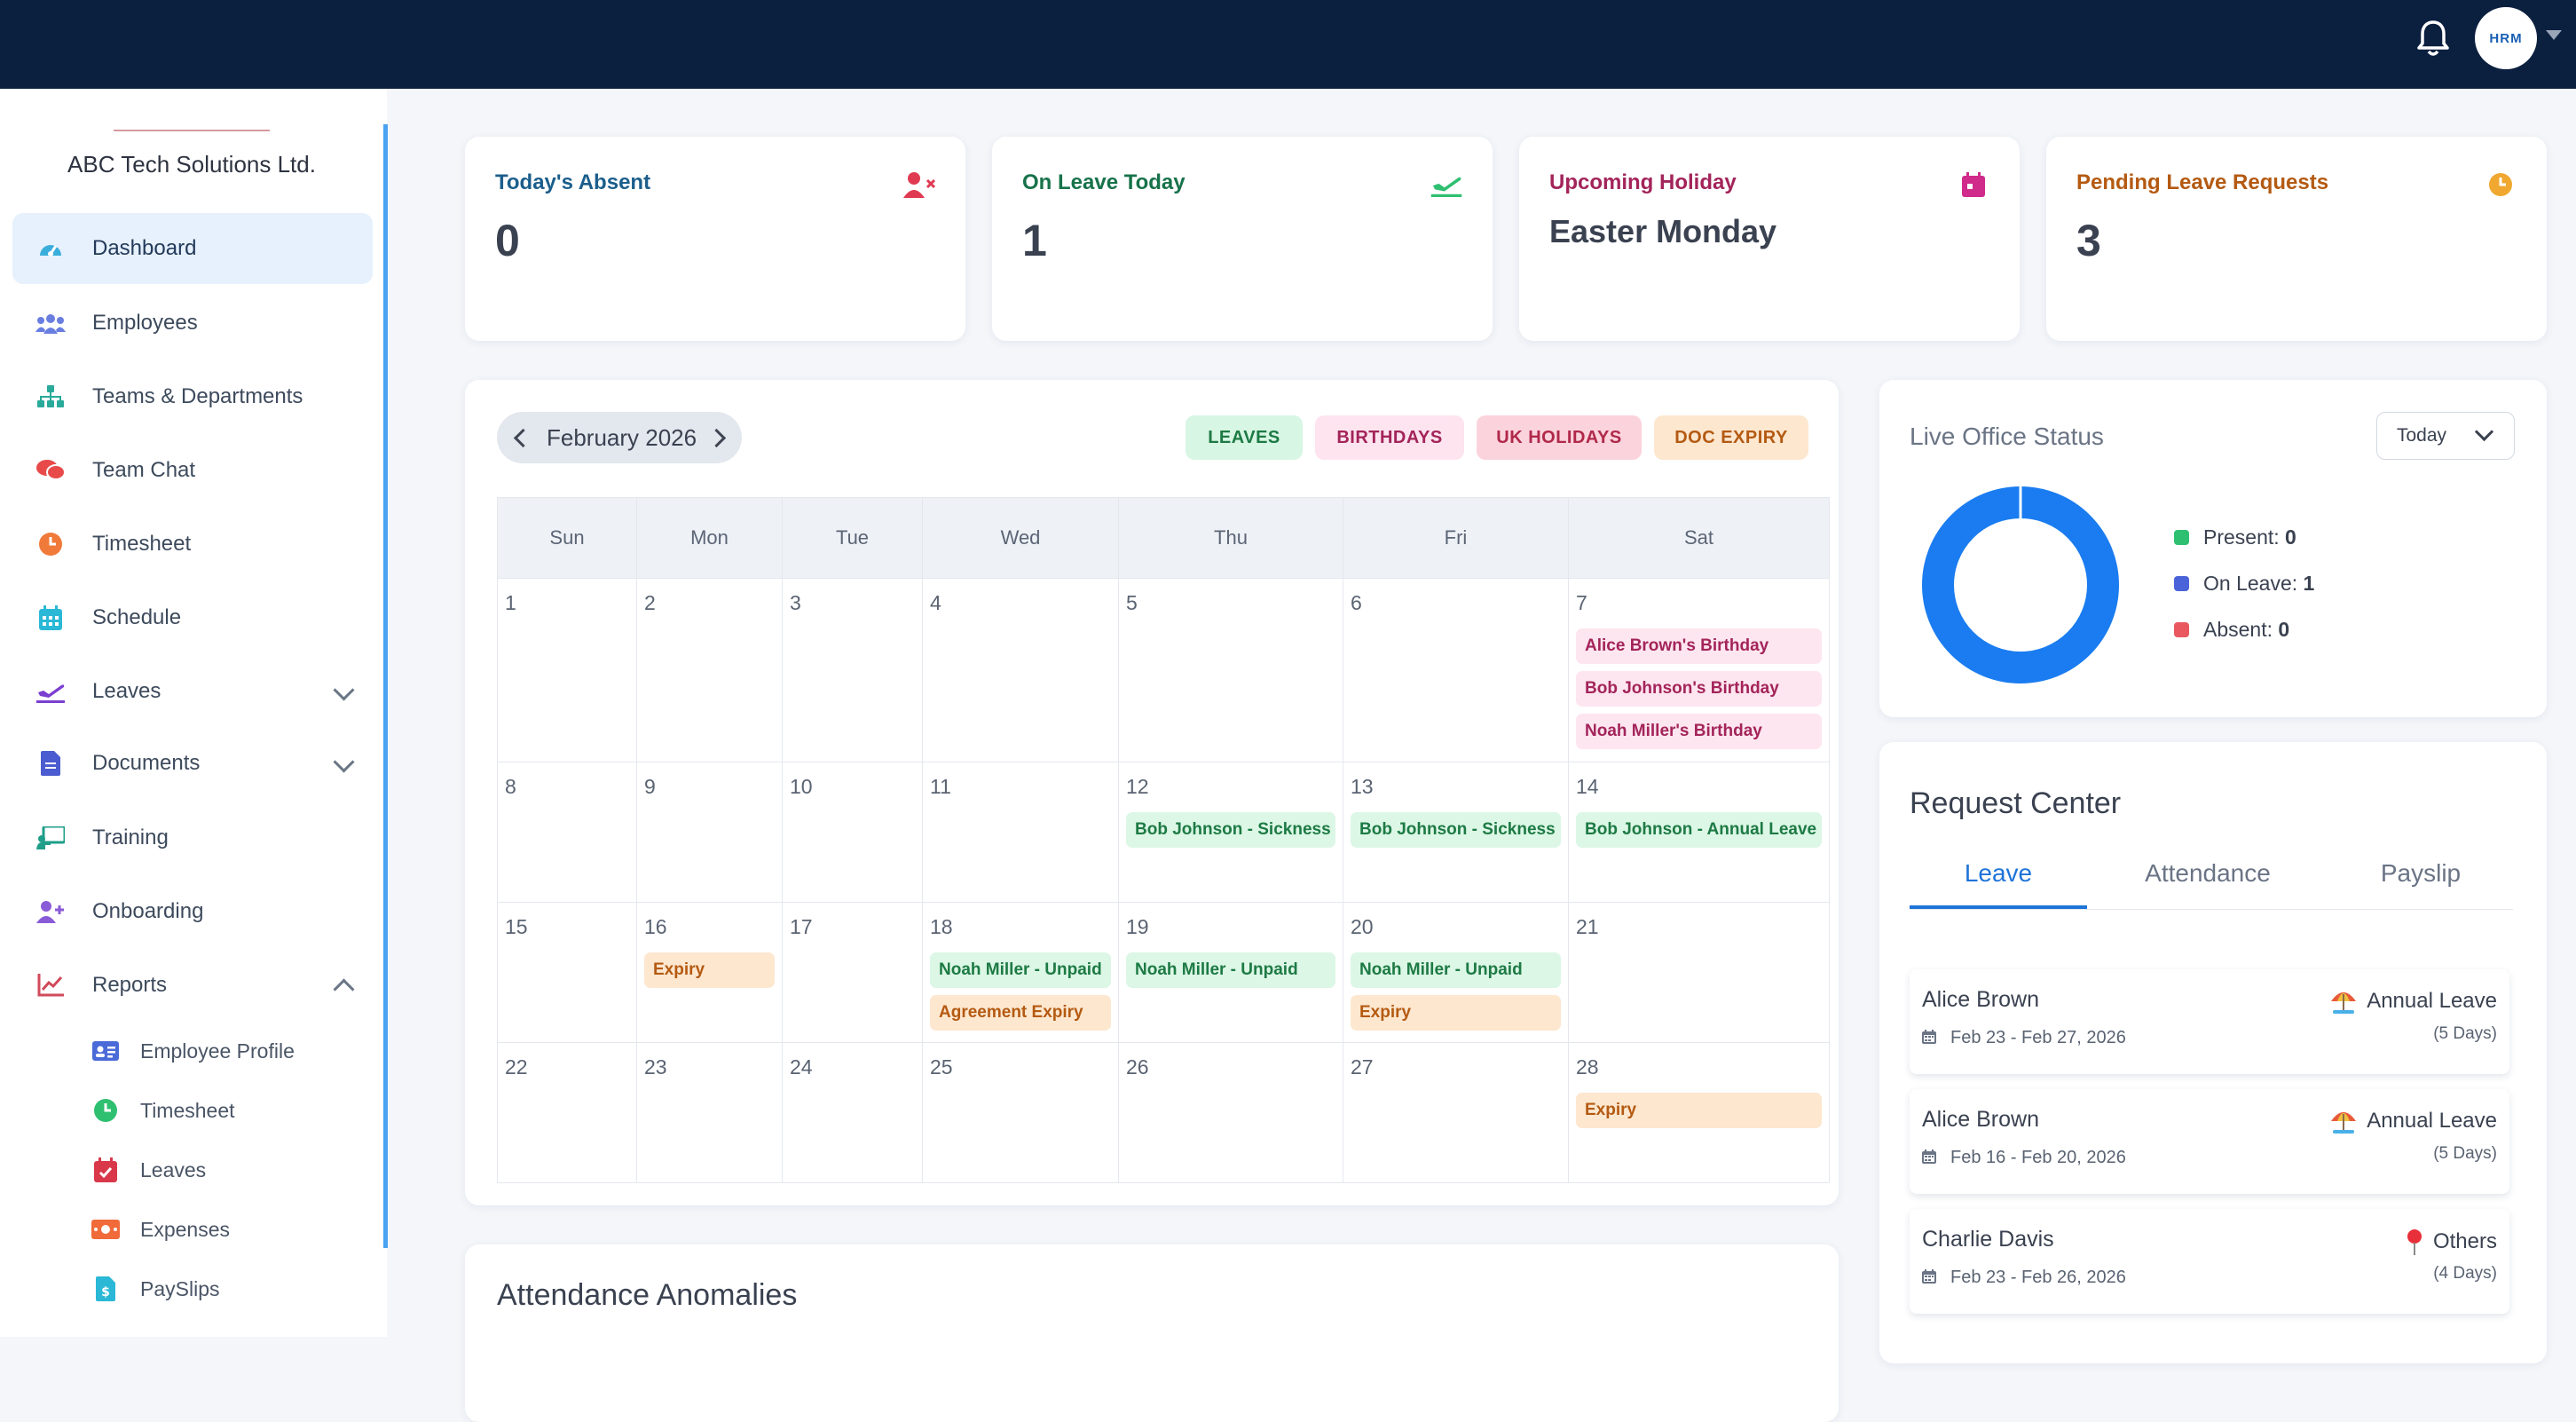  I want to click on calendar-day-cell: 27, so click(1456, 1112).